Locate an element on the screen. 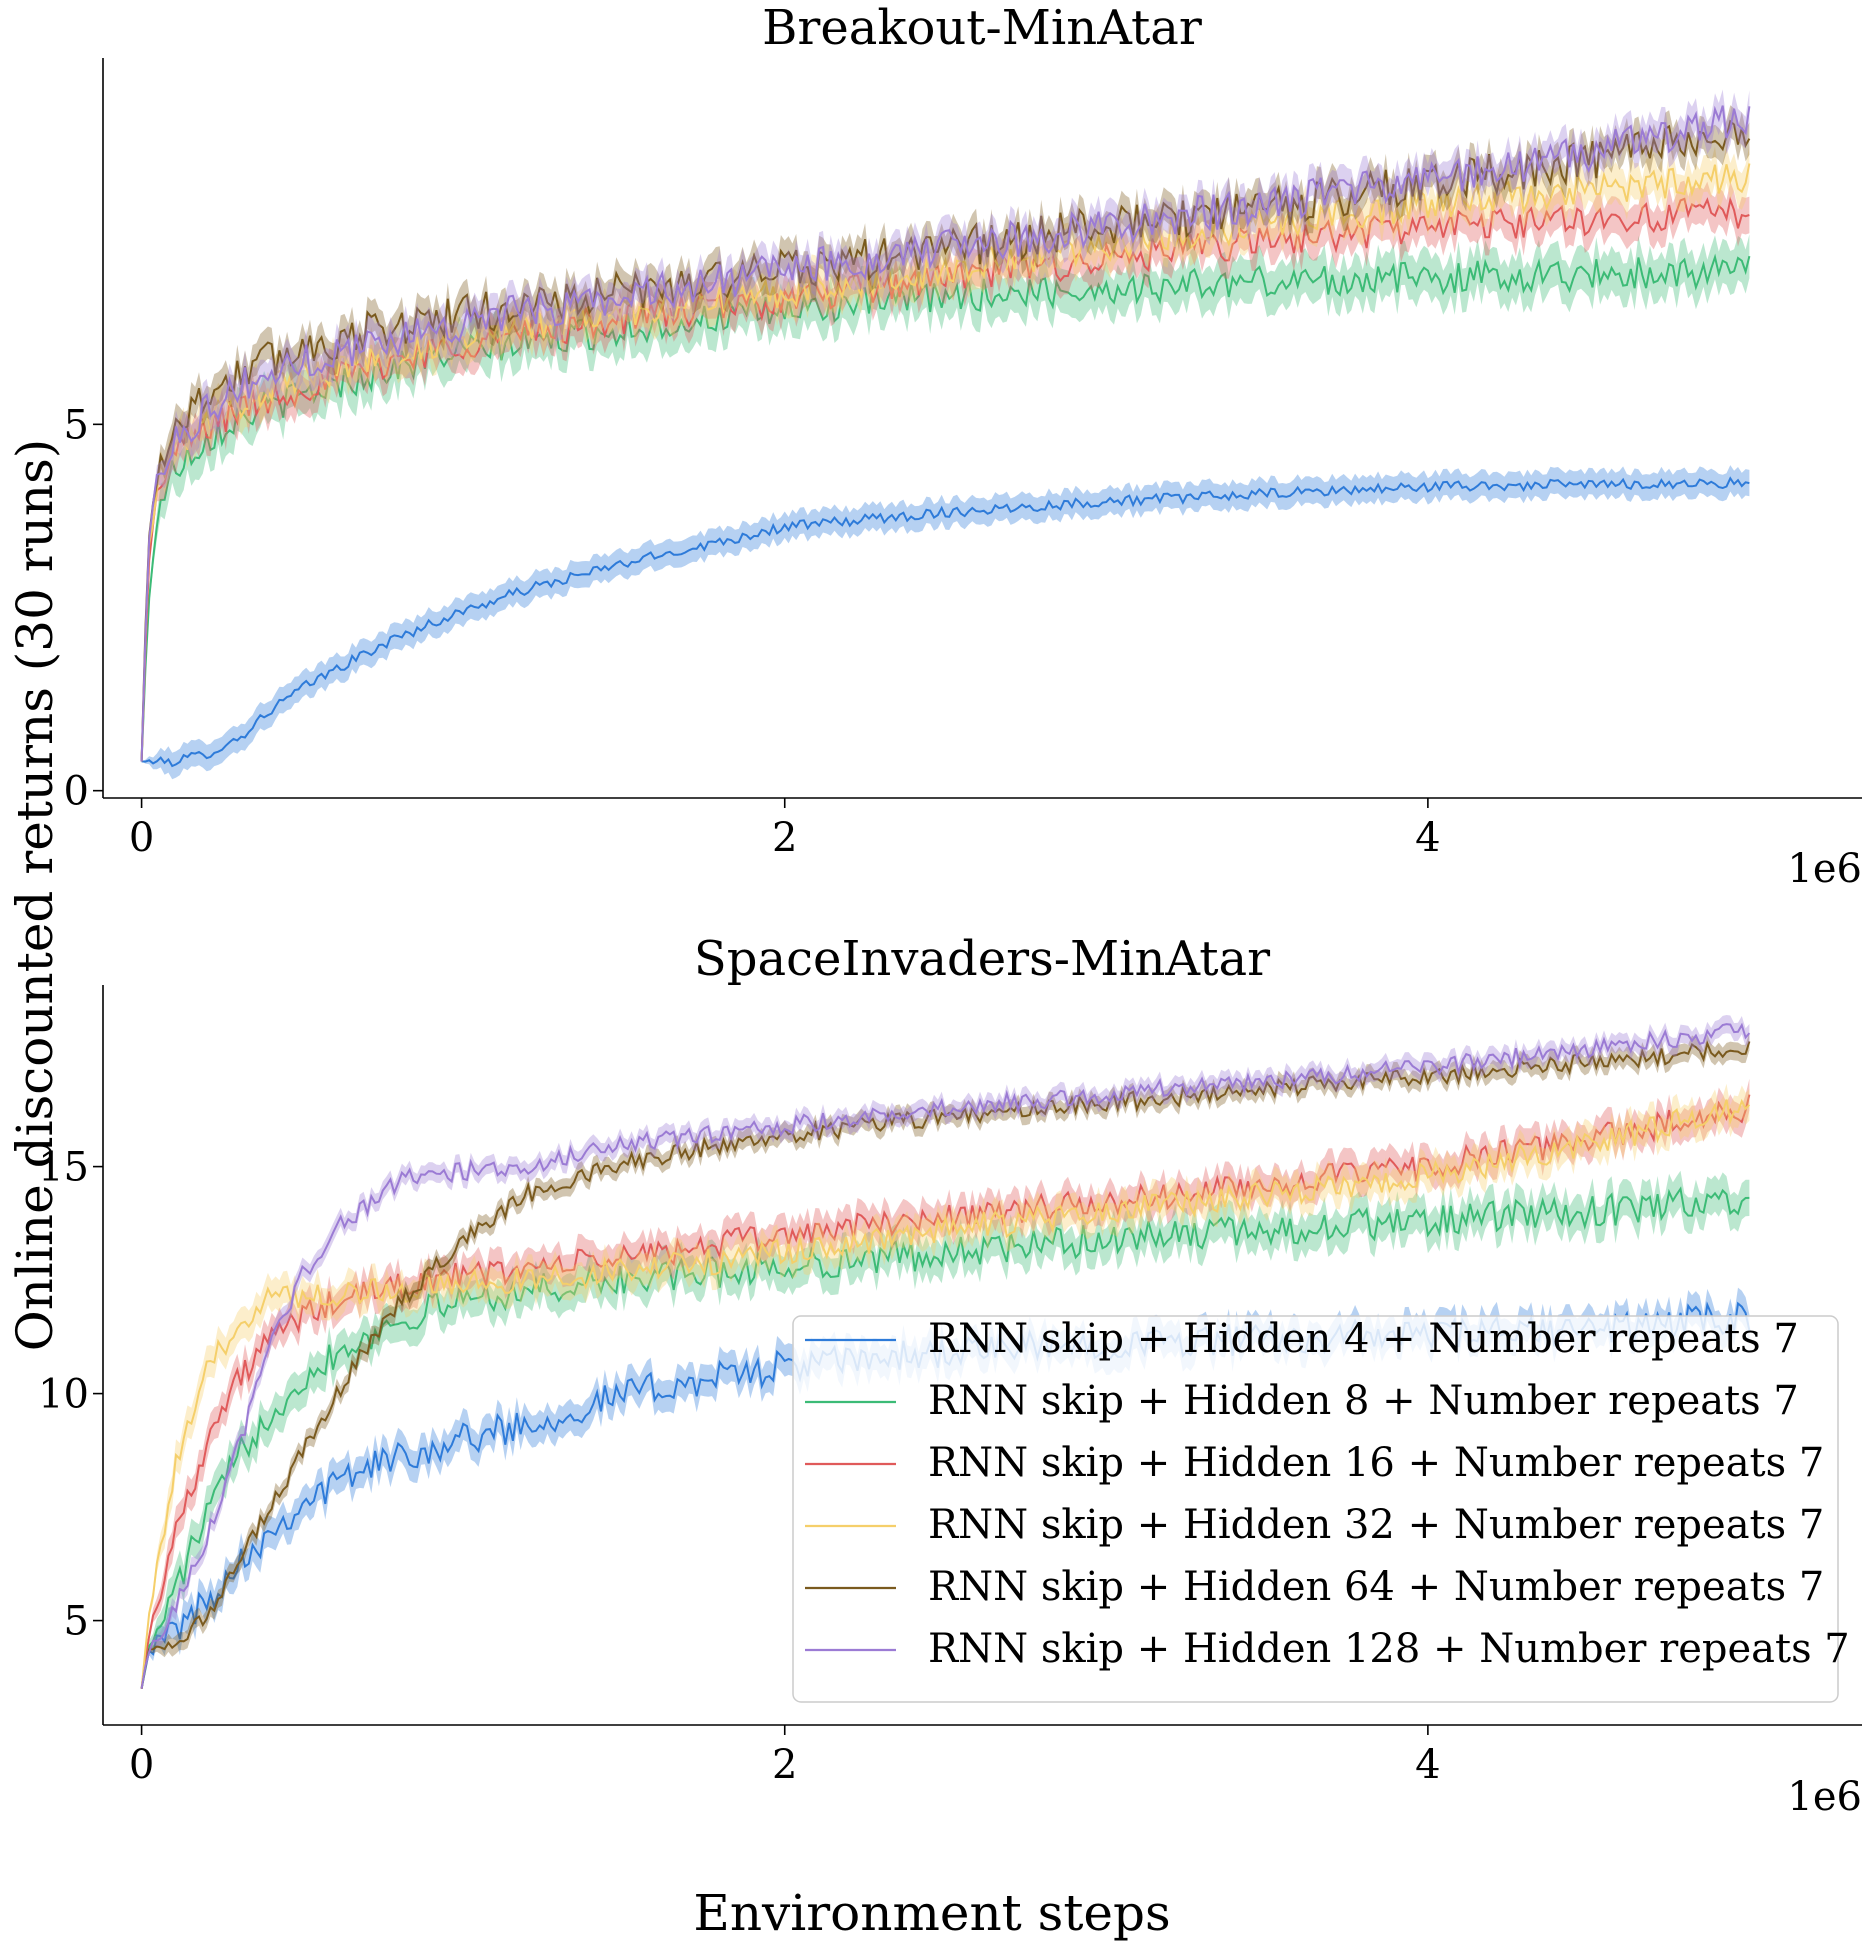 Image resolution: width=1870 pixels, height=1951 pixels. x-axis-title: Environment steps is located at coordinates (931, 1913).